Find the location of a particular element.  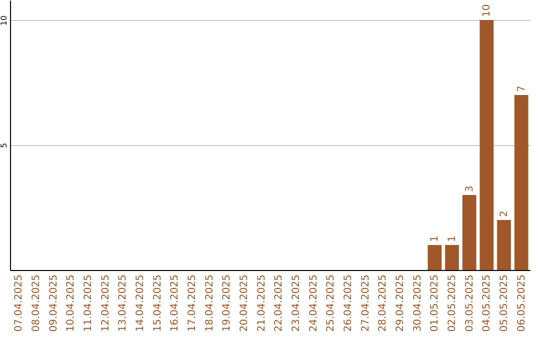

x-tick-label: 20.04.2025 is located at coordinates (244, 303).